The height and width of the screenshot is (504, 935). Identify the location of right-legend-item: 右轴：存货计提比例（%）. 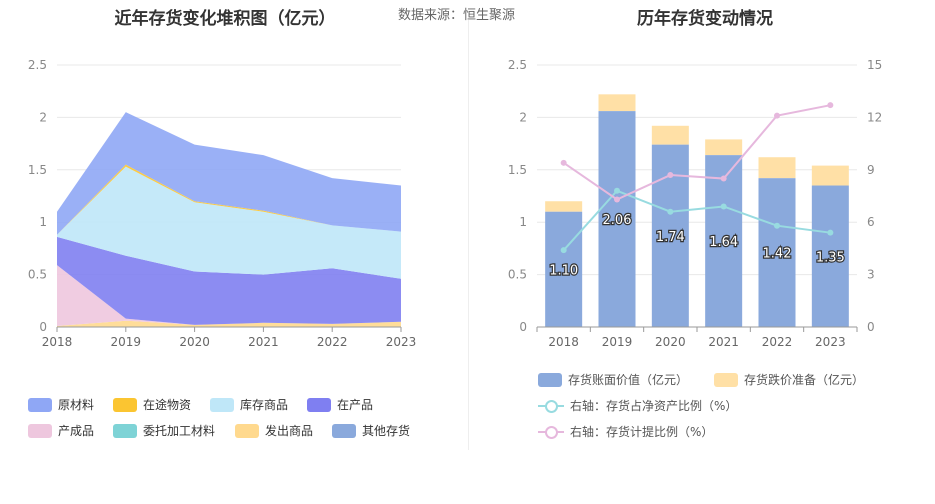
(625, 431).